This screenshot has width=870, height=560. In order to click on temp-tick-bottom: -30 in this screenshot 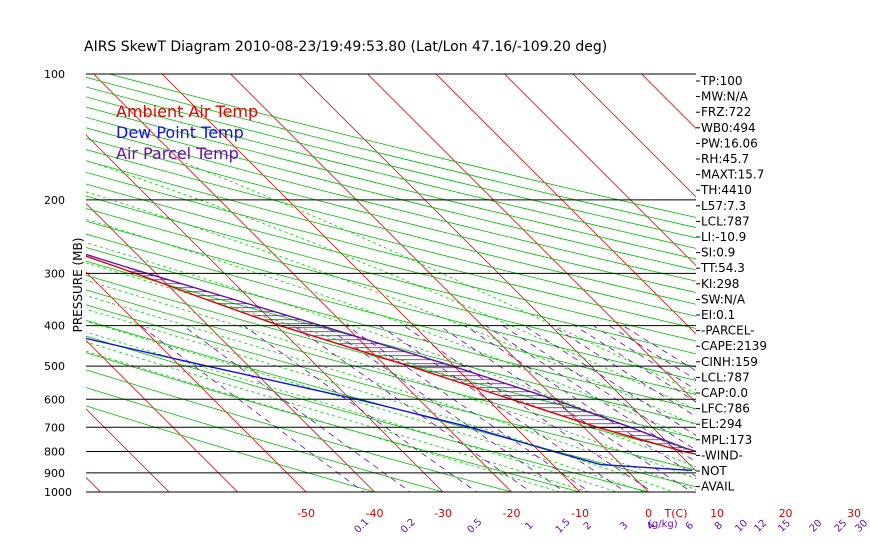, I will do `click(443, 513)`.